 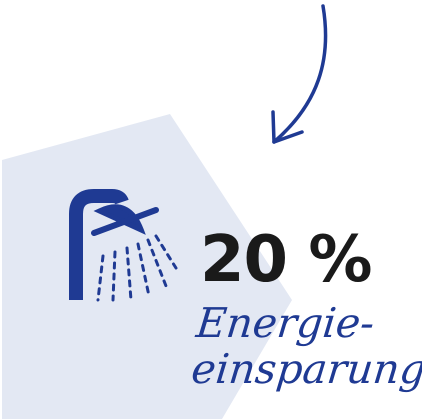 What do you see at coordinates (286, 260) in the screenshot?
I see `savings-percentage: 20 %` at bounding box center [286, 260].